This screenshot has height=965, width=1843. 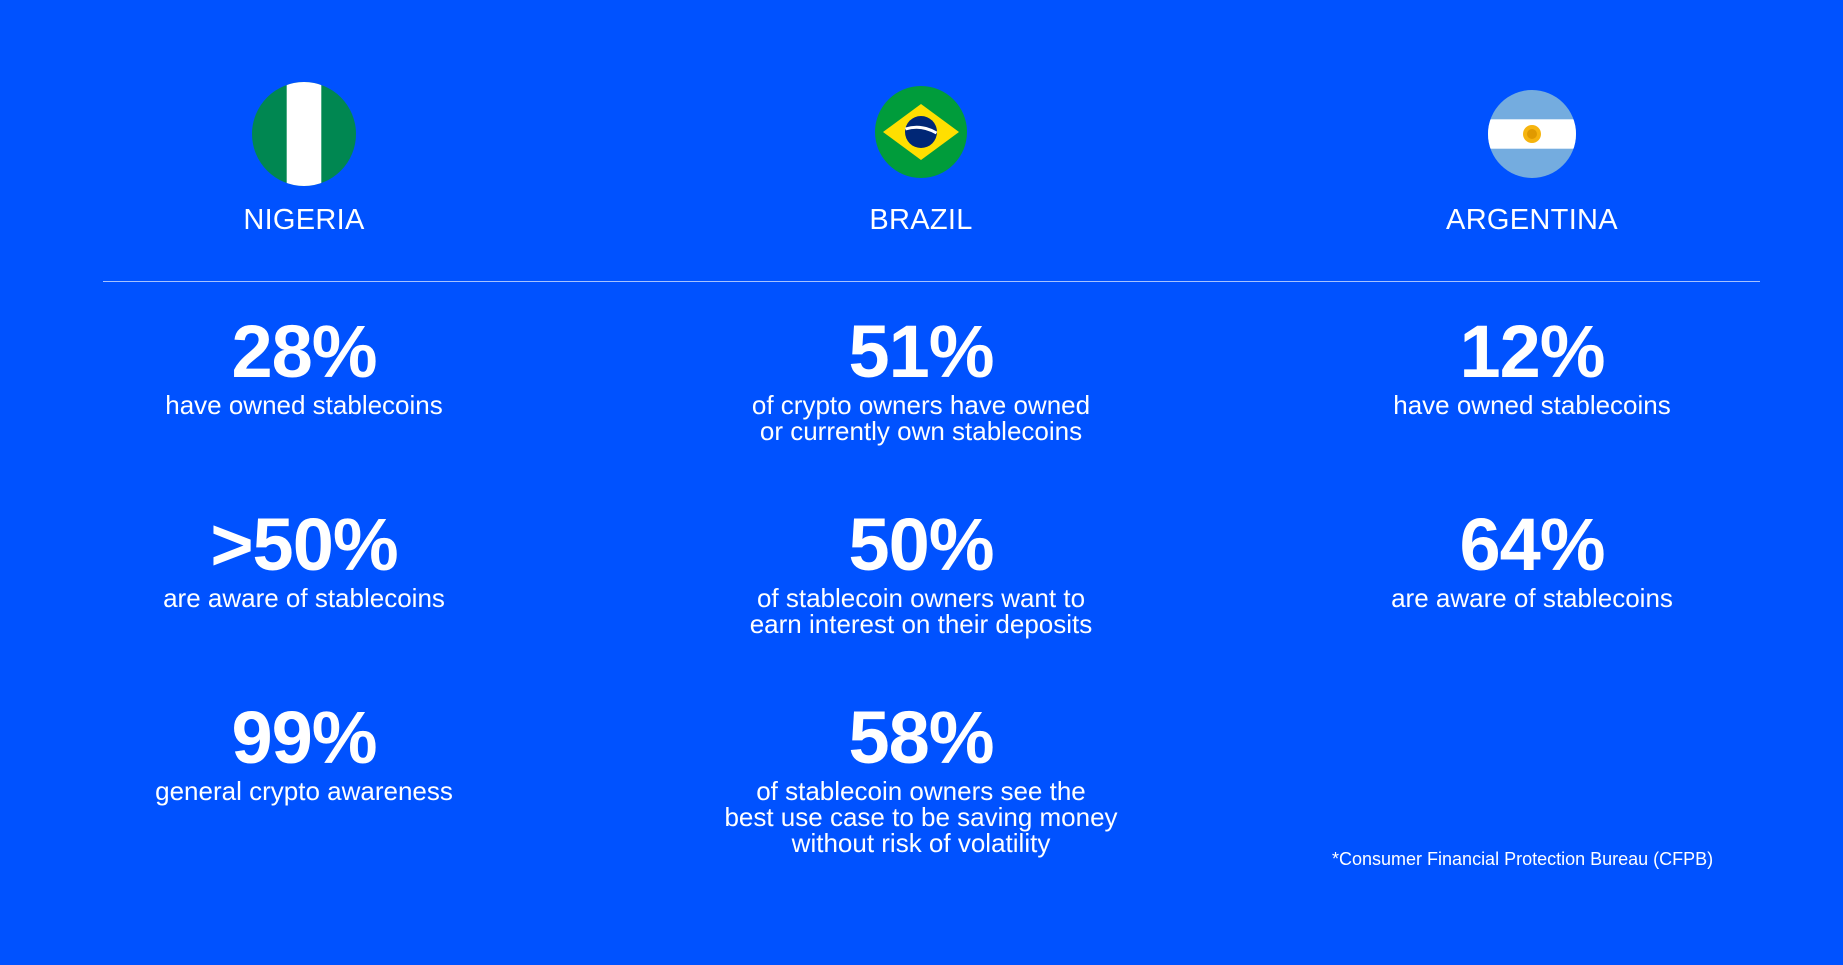 I want to click on stat-value: 50%, so click(x=921, y=544).